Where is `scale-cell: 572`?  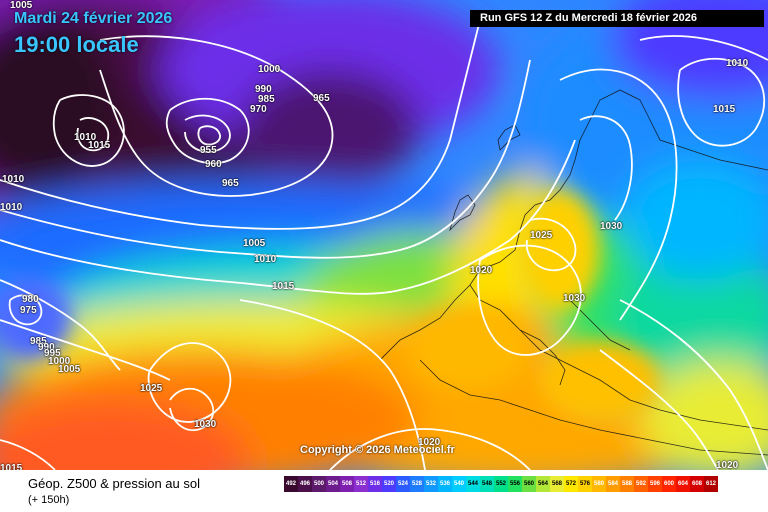 scale-cell: 572 is located at coordinates (571, 484).